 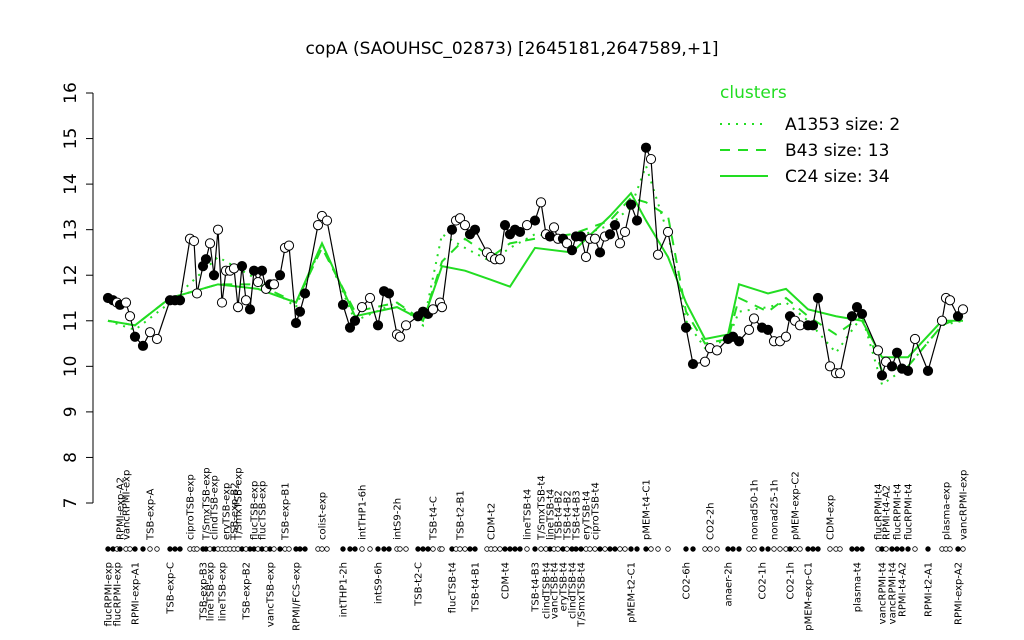 What do you see at coordinates (71, 411) in the screenshot?
I see `y-tick-label: 9` at bounding box center [71, 411].